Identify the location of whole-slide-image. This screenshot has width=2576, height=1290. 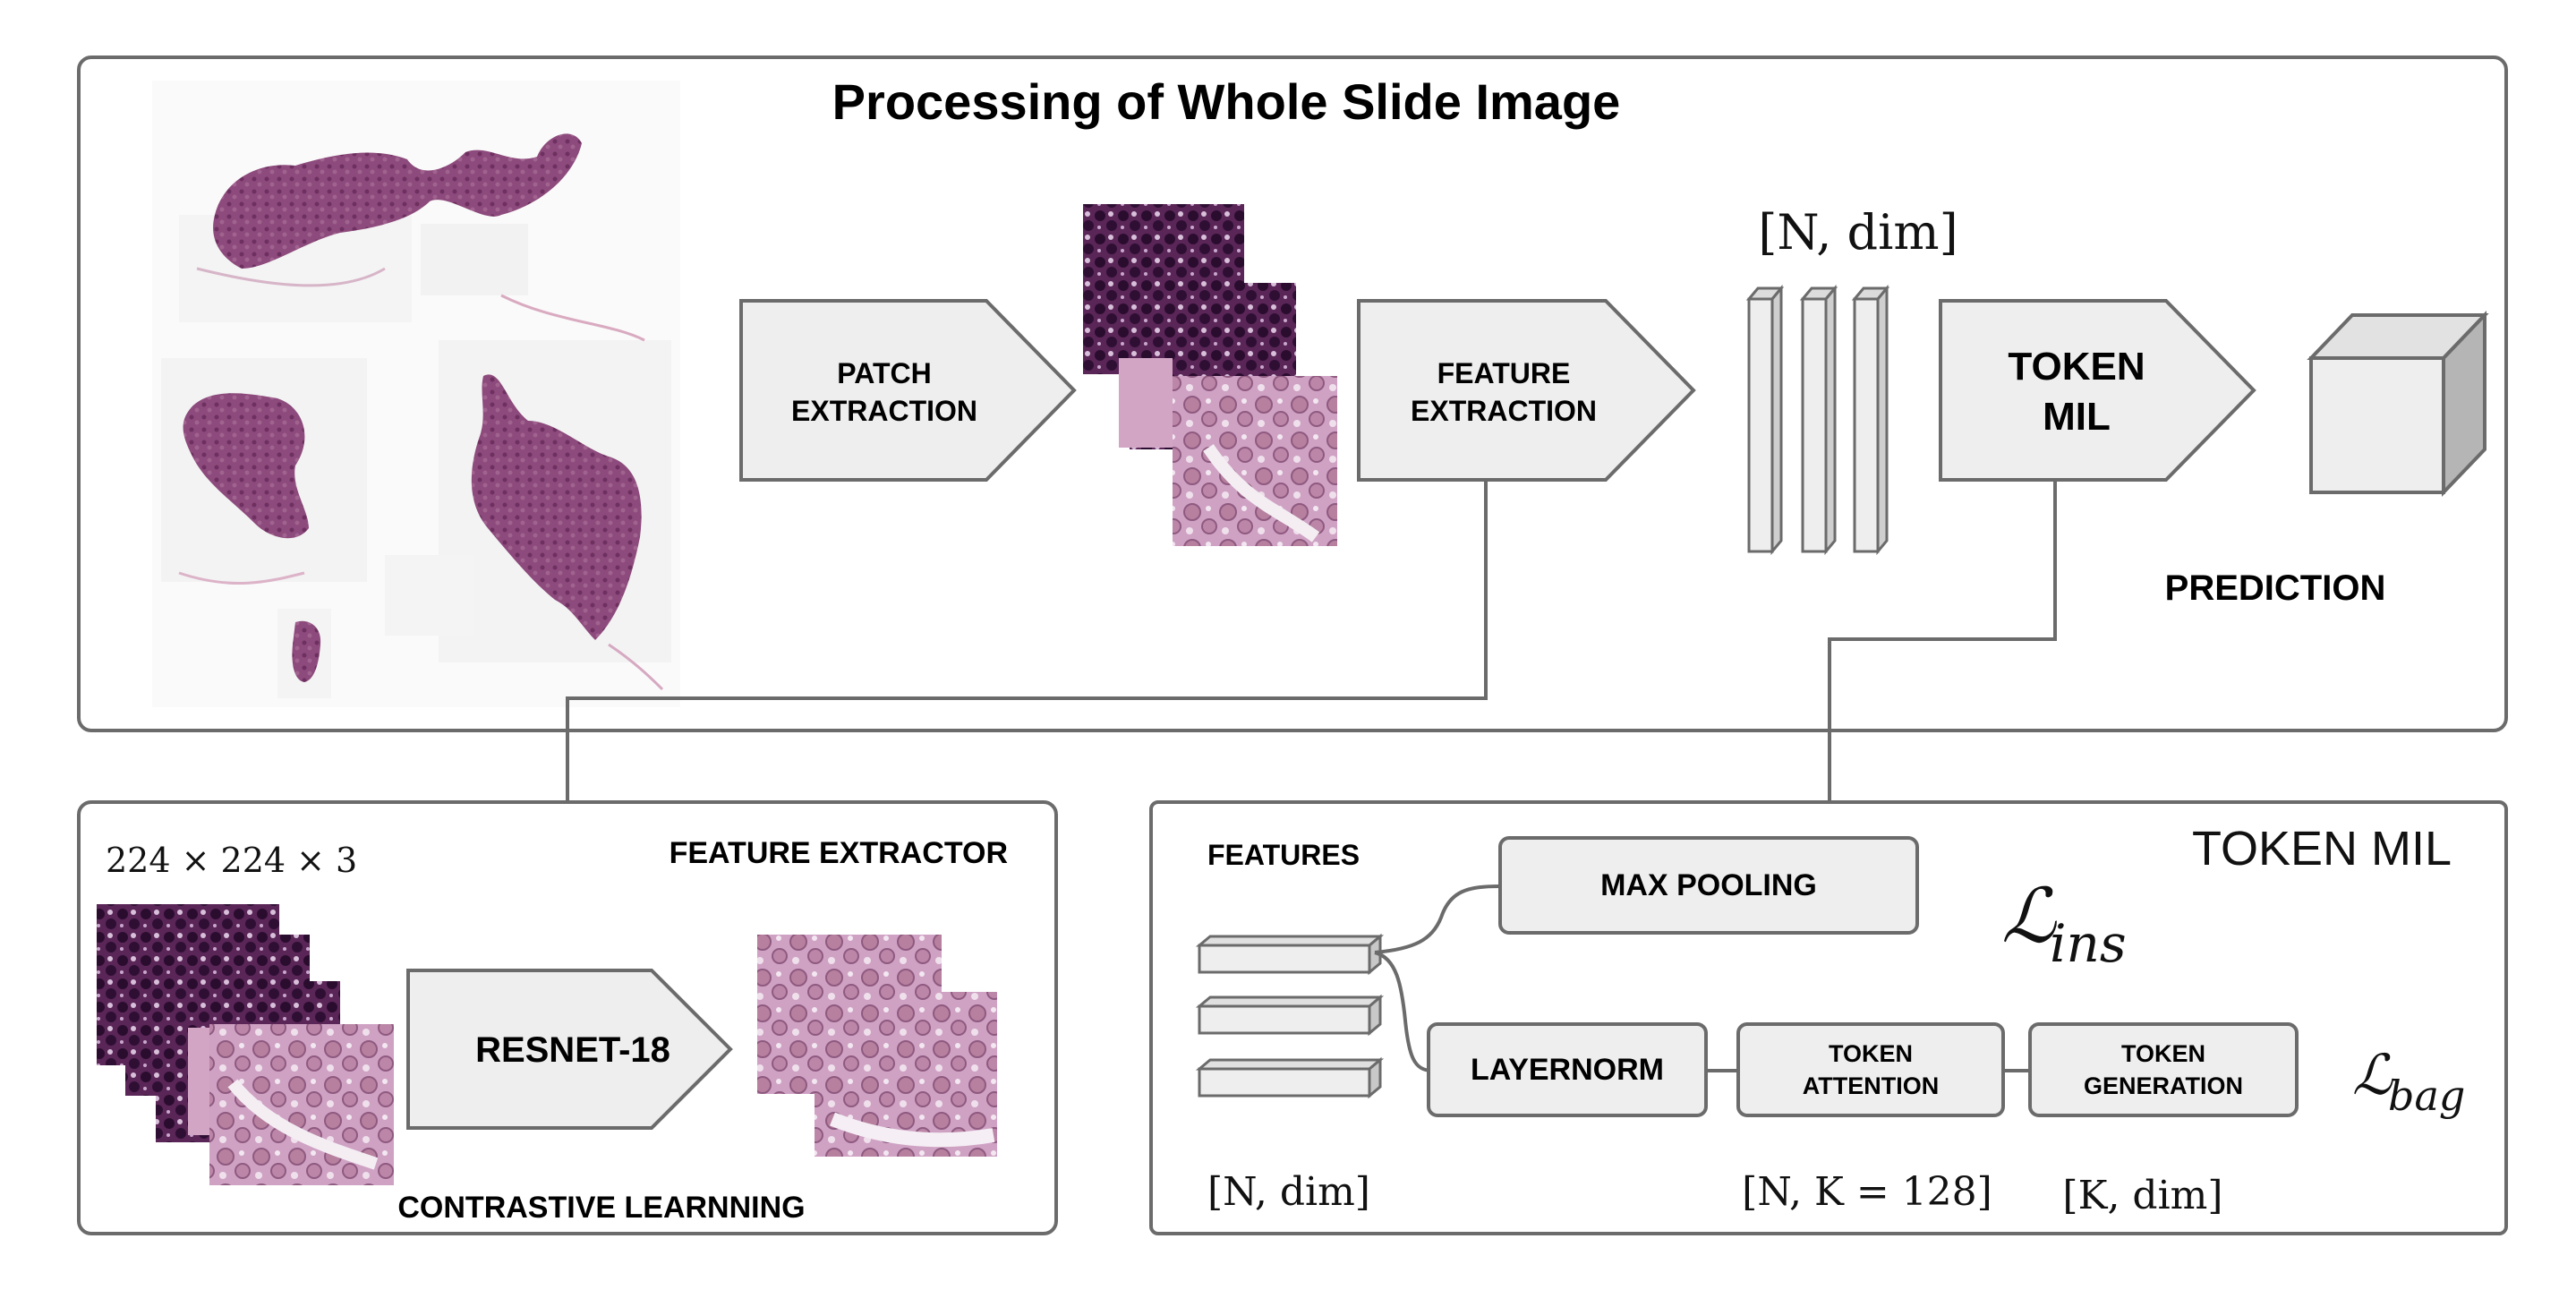
(416, 394).